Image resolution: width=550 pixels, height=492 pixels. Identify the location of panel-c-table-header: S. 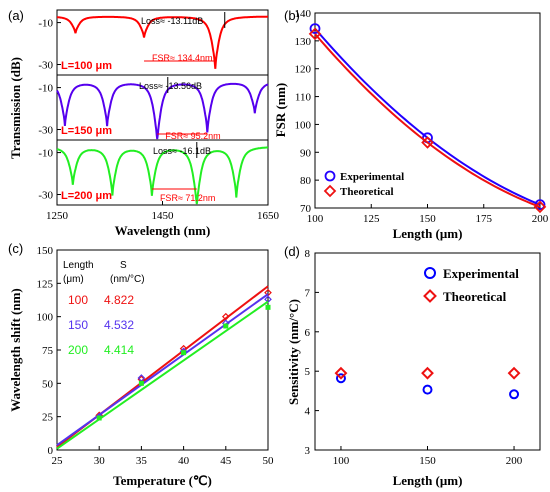
(123, 265).